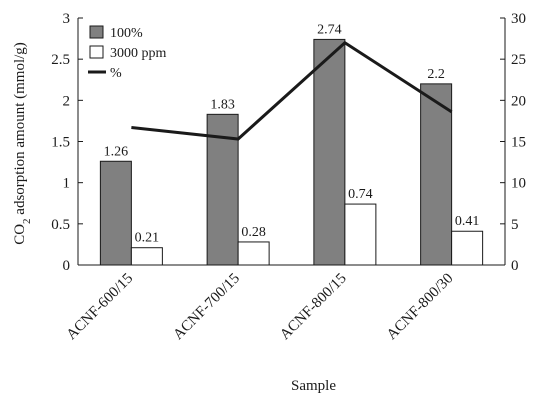  Describe the element at coordinates (60, 60) in the screenshot. I see `y-tick-label-left-5: 2.5` at that location.